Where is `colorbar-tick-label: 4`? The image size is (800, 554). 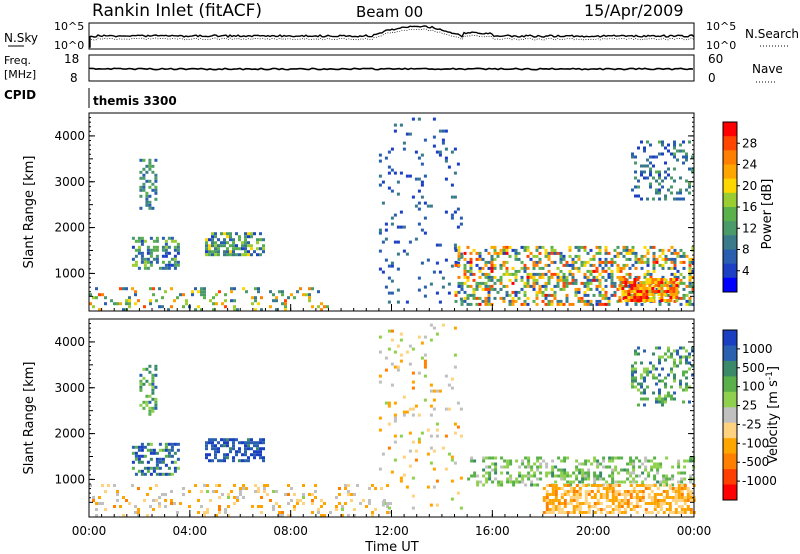 colorbar-tick-label: 4 is located at coordinates (746, 271).